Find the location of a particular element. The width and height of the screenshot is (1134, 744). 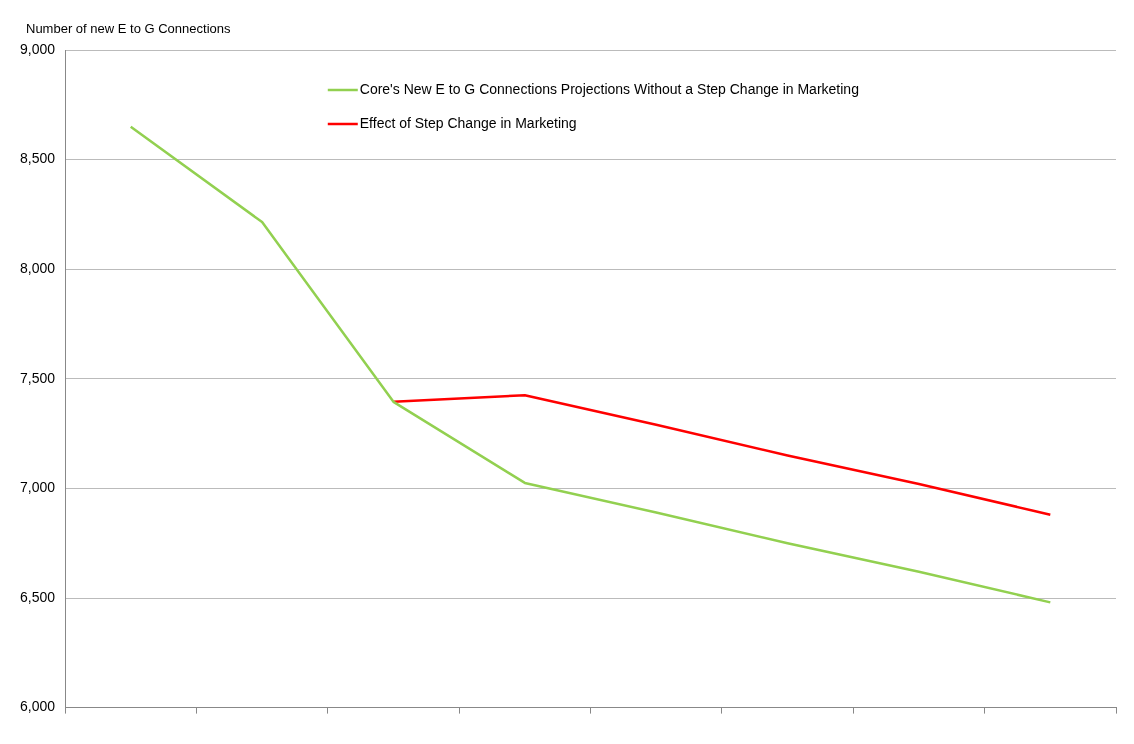

y-tick-label: 6,500 is located at coordinates (37, 596).